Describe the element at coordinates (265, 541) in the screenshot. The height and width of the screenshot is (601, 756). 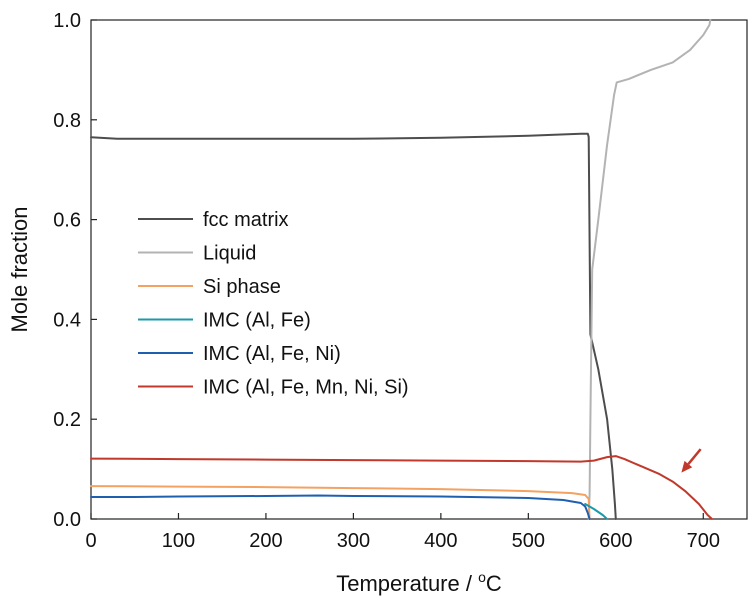
I see `x-tick-label: 200` at that location.